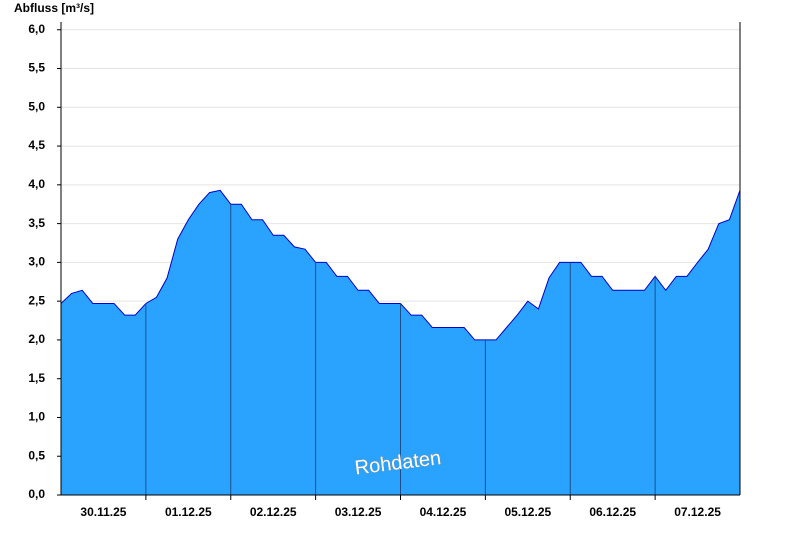  What do you see at coordinates (36, 68) in the screenshot?
I see `y-tick-label: 5,5` at bounding box center [36, 68].